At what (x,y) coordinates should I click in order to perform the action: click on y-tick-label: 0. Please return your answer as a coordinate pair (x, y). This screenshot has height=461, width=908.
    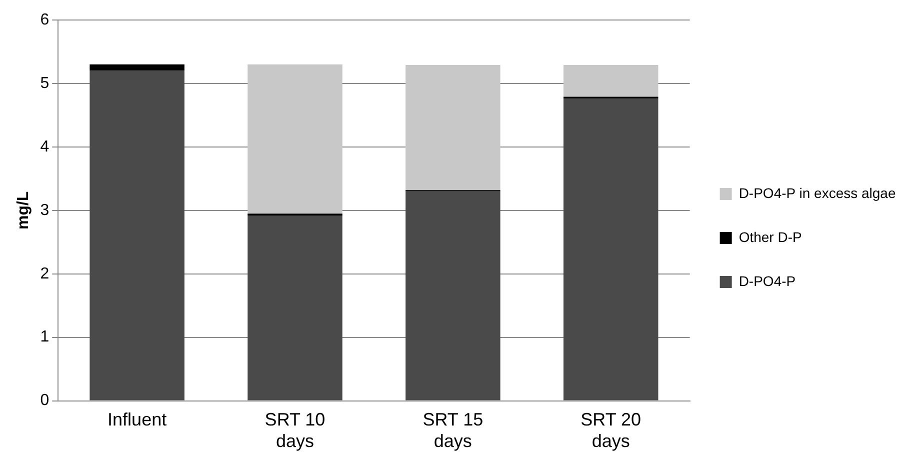
    Looking at the image, I should click on (45, 401).